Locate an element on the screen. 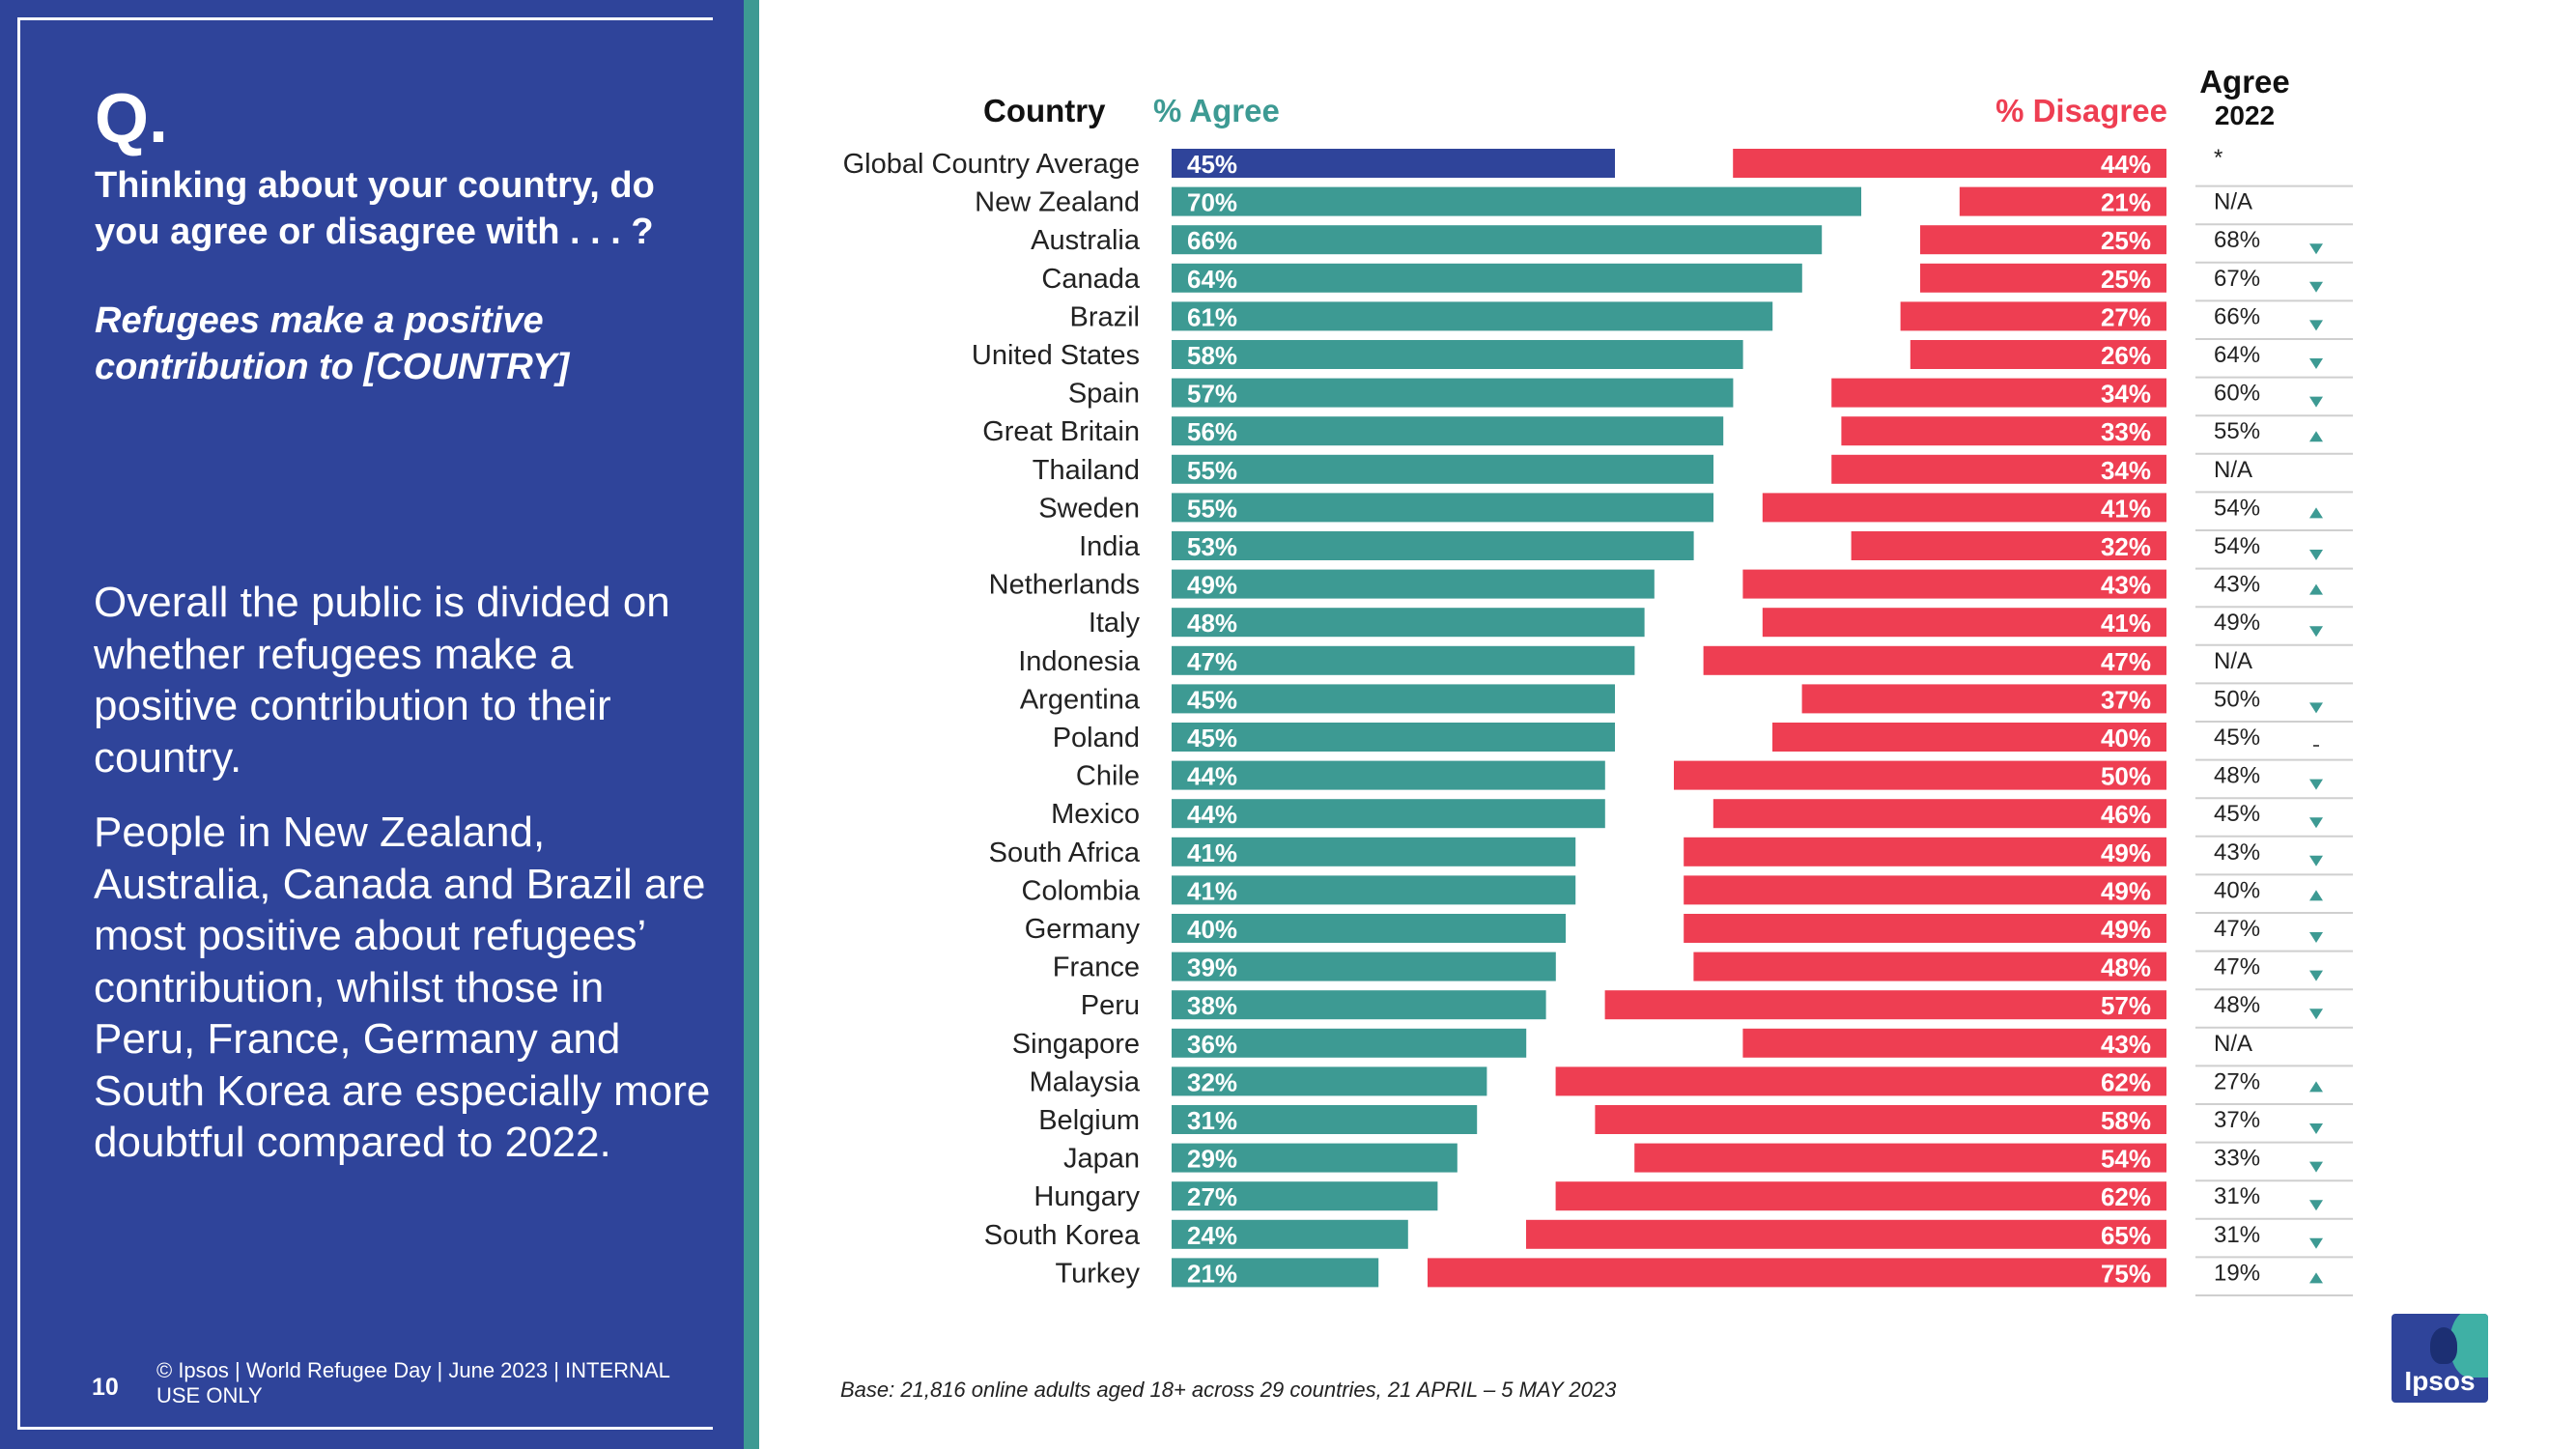 The width and height of the screenshot is (2576, 1449). agree-value-label: 57% is located at coordinates (1212, 394).